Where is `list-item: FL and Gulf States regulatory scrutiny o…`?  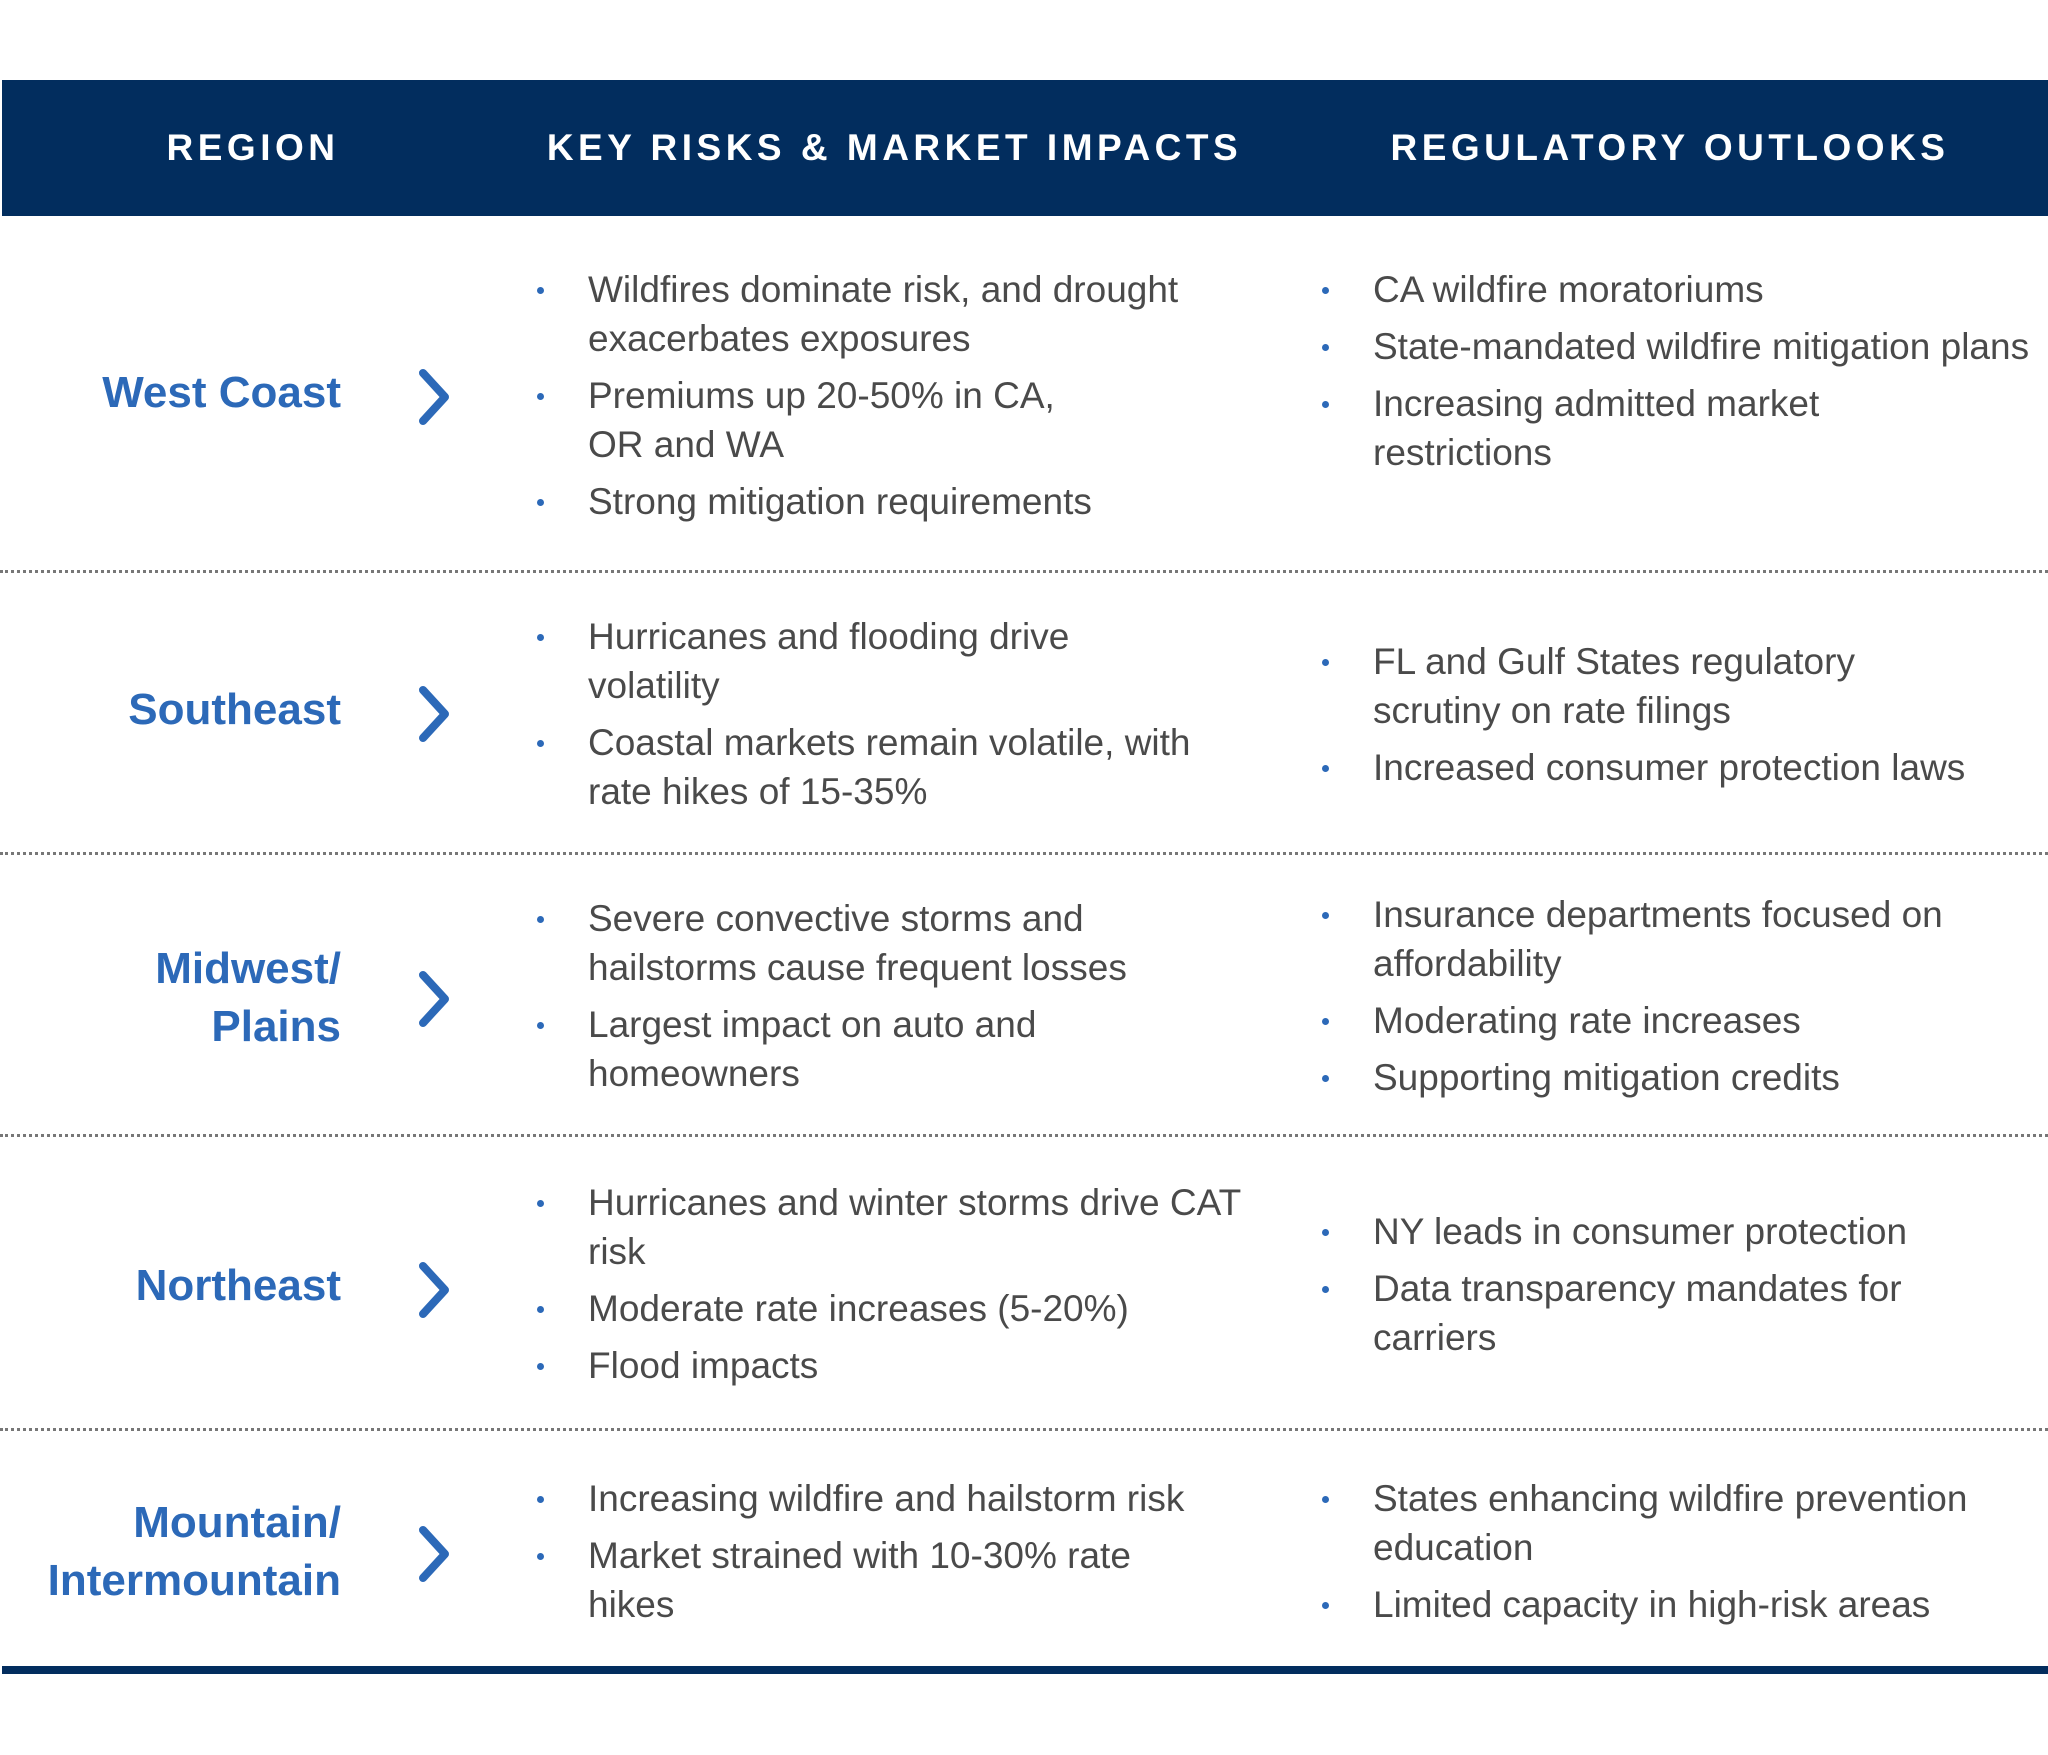 list-item: FL and Gulf States regulatory scrutiny o… is located at coordinates (1639, 686).